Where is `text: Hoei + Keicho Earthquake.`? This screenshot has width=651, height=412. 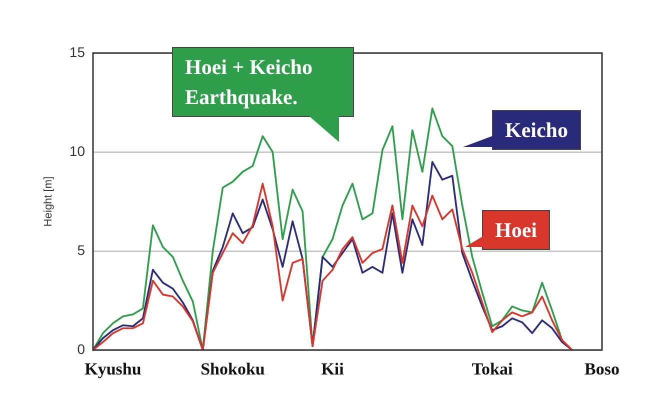
text: Hoei + Keicho Earthquake. is located at coordinates (248, 82).